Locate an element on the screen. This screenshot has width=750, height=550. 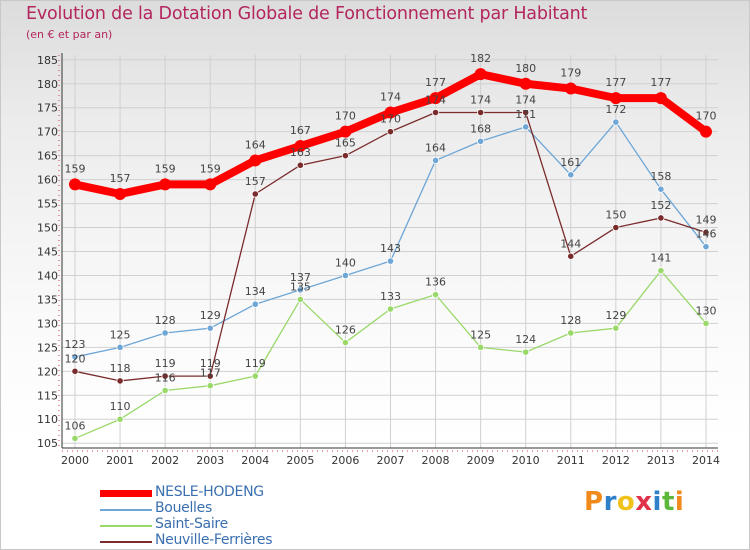
data-label: 128 is located at coordinates (165, 320).